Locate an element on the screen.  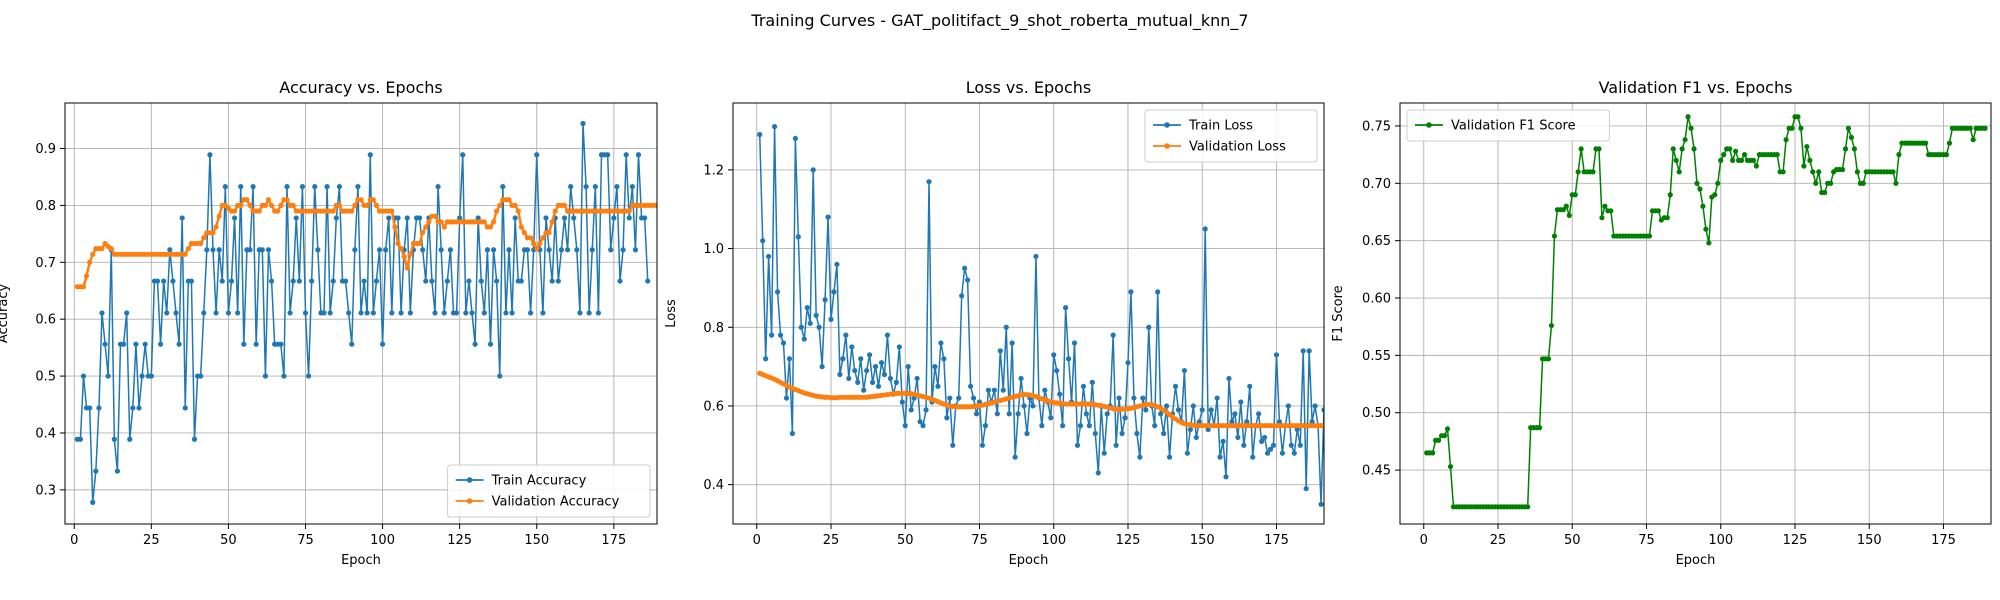
legend-swatch-marker is located at coordinates (1429, 125).